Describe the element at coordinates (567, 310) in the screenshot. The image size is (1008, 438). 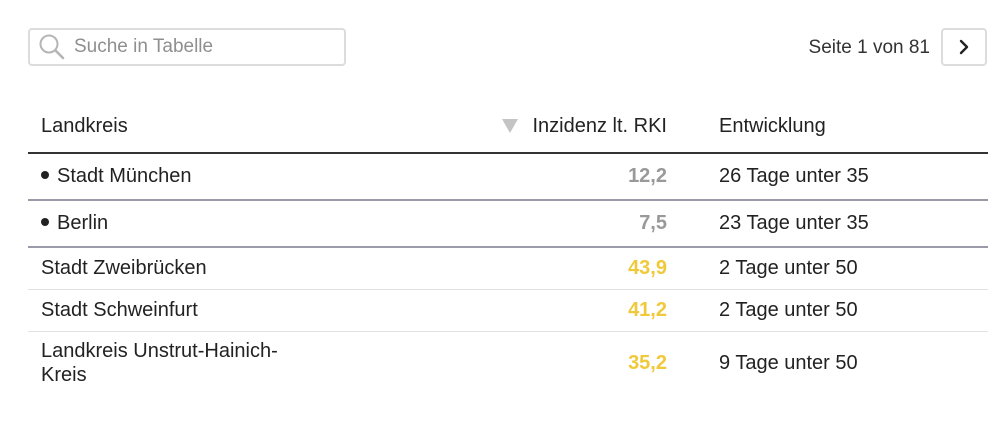
I see `cell-incidence: 41,2` at that location.